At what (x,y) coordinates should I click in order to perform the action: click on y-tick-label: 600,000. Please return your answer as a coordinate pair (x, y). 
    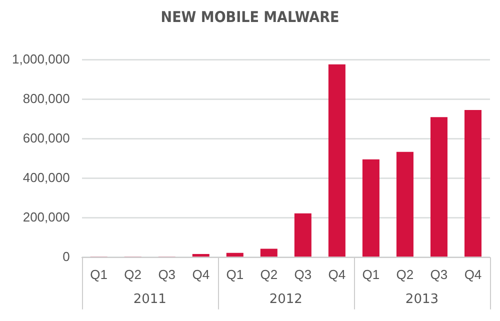
    Looking at the image, I should click on (46, 138).